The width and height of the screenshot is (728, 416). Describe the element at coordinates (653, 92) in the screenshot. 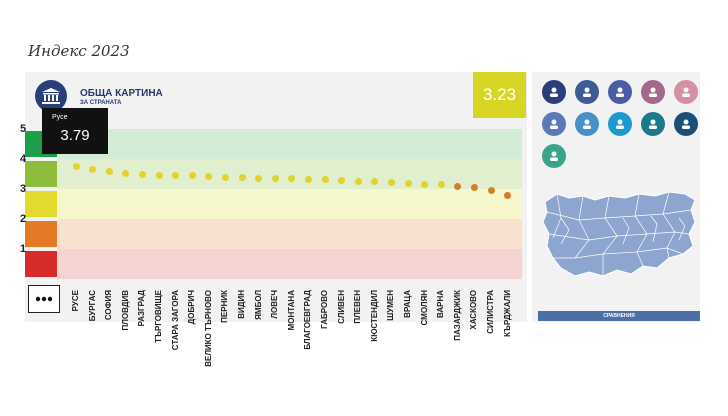

I see `podium-icon` at that location.